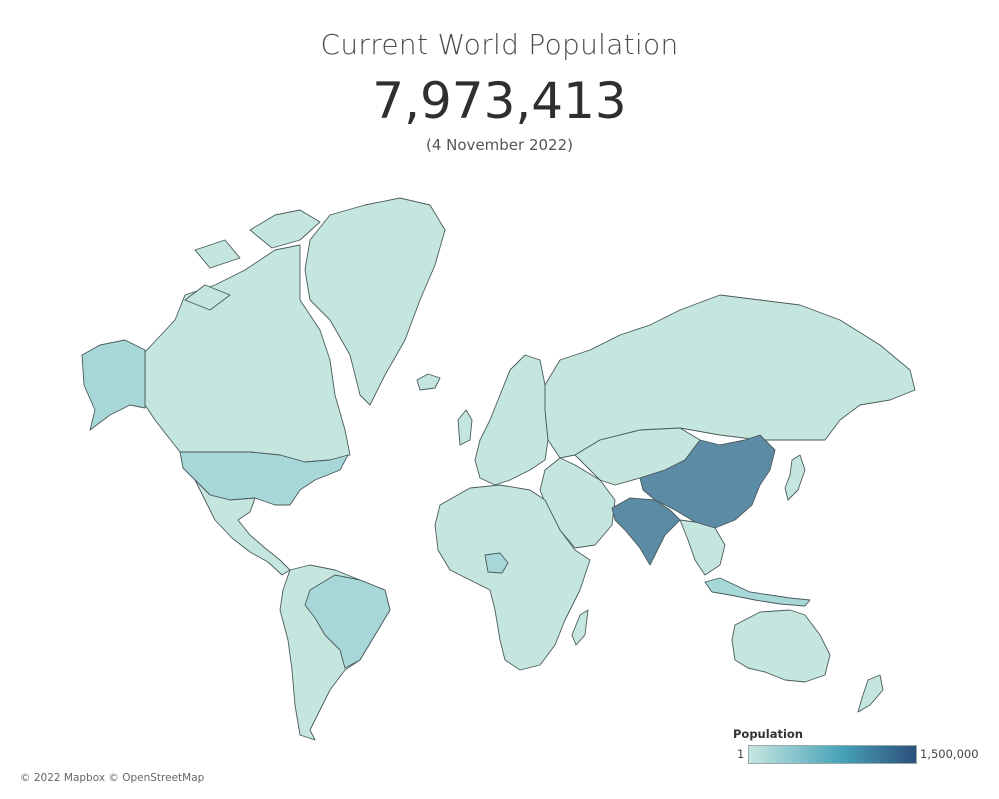 The height and width of the screenshot is (799, 999). Describe the element at coordinates (113, 385) in the screenshot. I see `region-alaska` at that location.